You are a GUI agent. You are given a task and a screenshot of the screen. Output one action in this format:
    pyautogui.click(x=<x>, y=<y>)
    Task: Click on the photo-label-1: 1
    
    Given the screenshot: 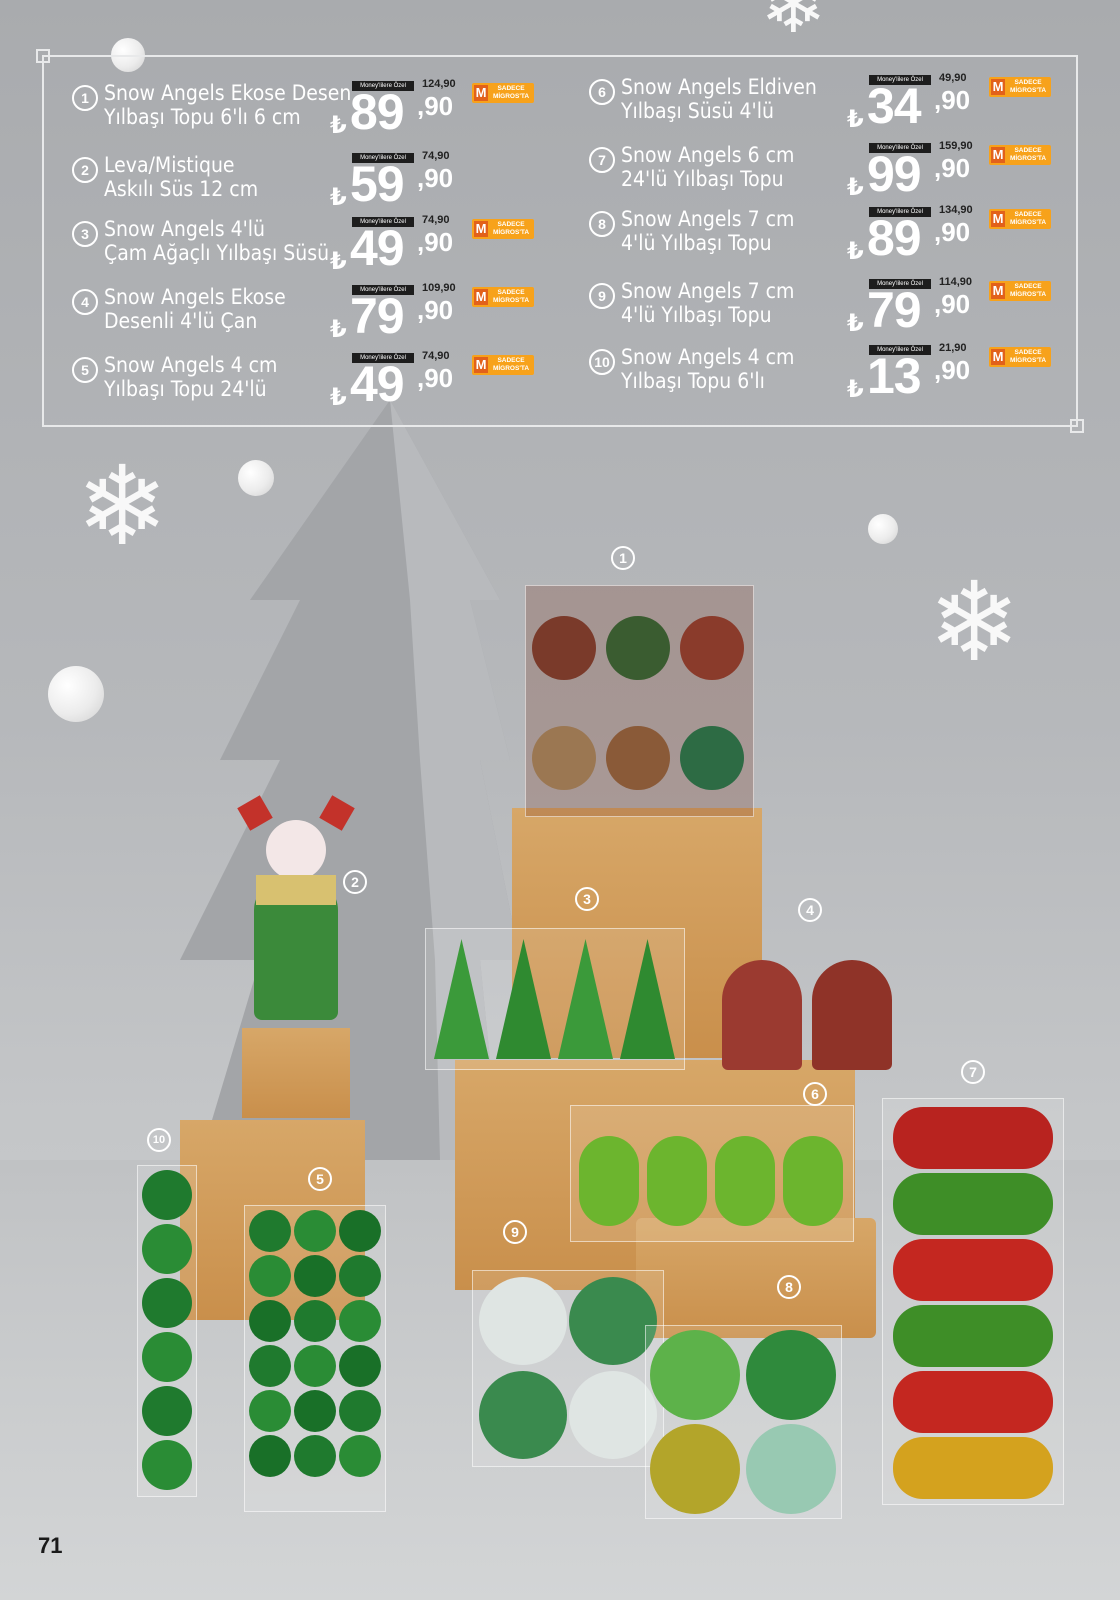 What is the action you would take?
    pyautogui.click(x=623, y=558)
    